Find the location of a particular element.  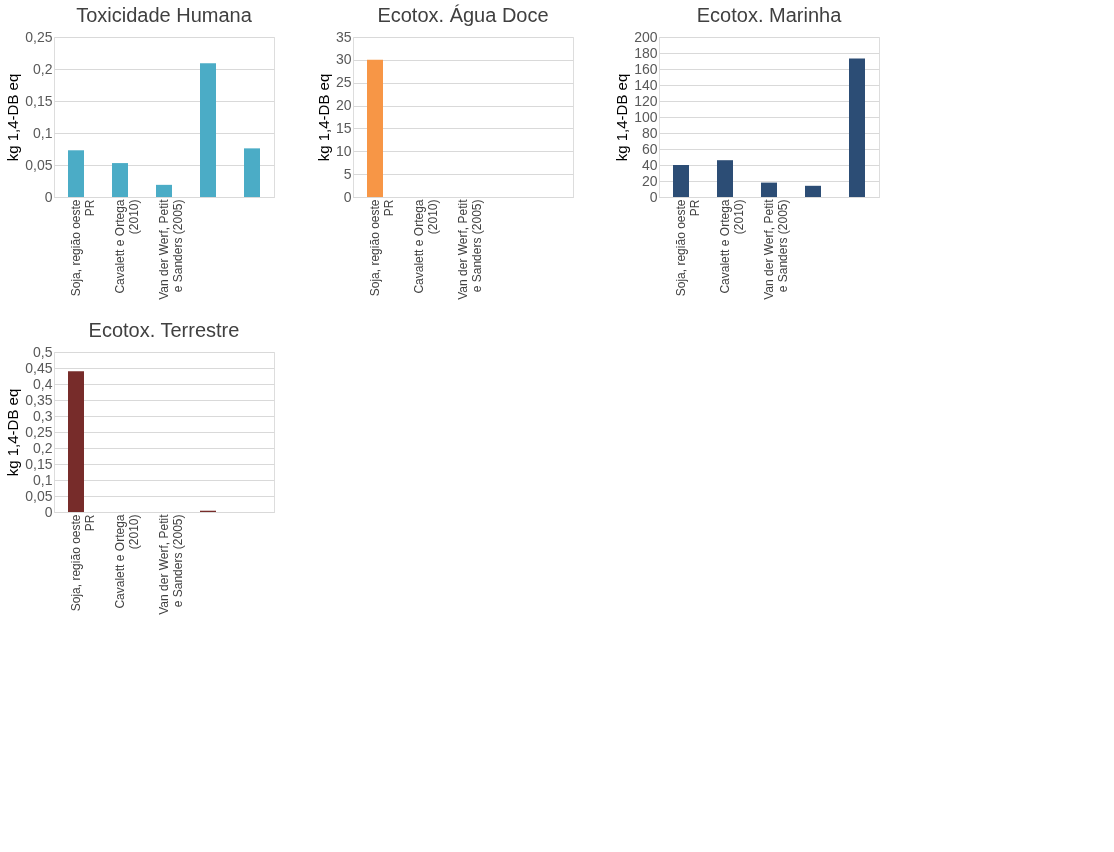

y-tick-label: 100 is located at coordinates (646, 116).